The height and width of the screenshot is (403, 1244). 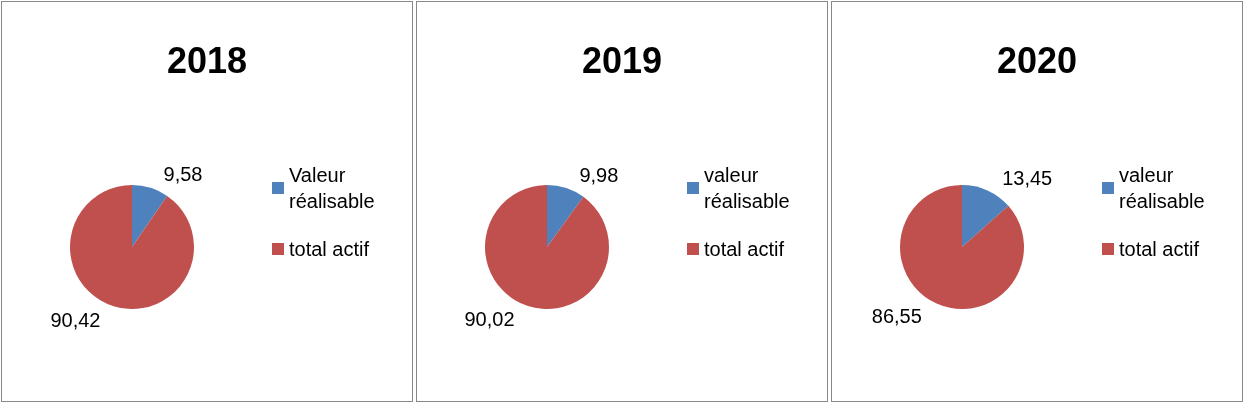 What do you see at coordinates (332, 188) in the screenshot?
I see `legend-label: Valeur réalisable` at bounding box center [332, 188].